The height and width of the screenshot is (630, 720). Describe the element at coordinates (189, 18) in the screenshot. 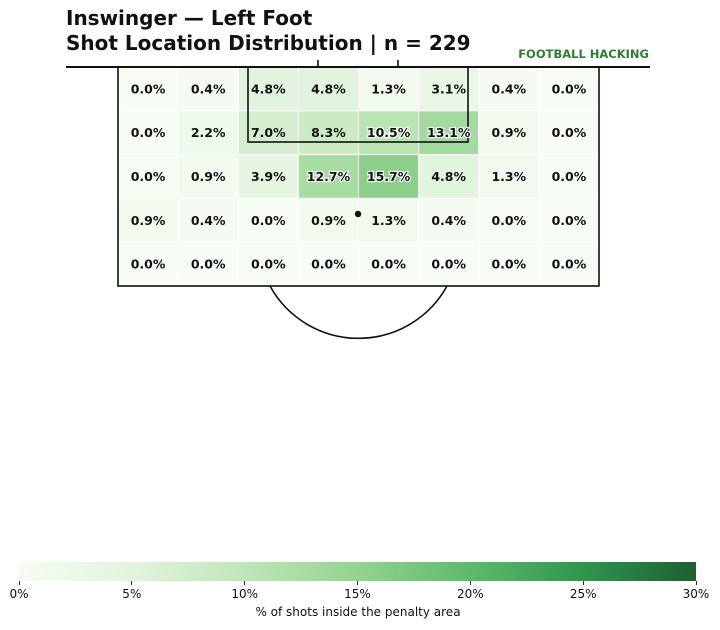

I see `chart-title-line1: Inswinger — Left Foot` at that location.